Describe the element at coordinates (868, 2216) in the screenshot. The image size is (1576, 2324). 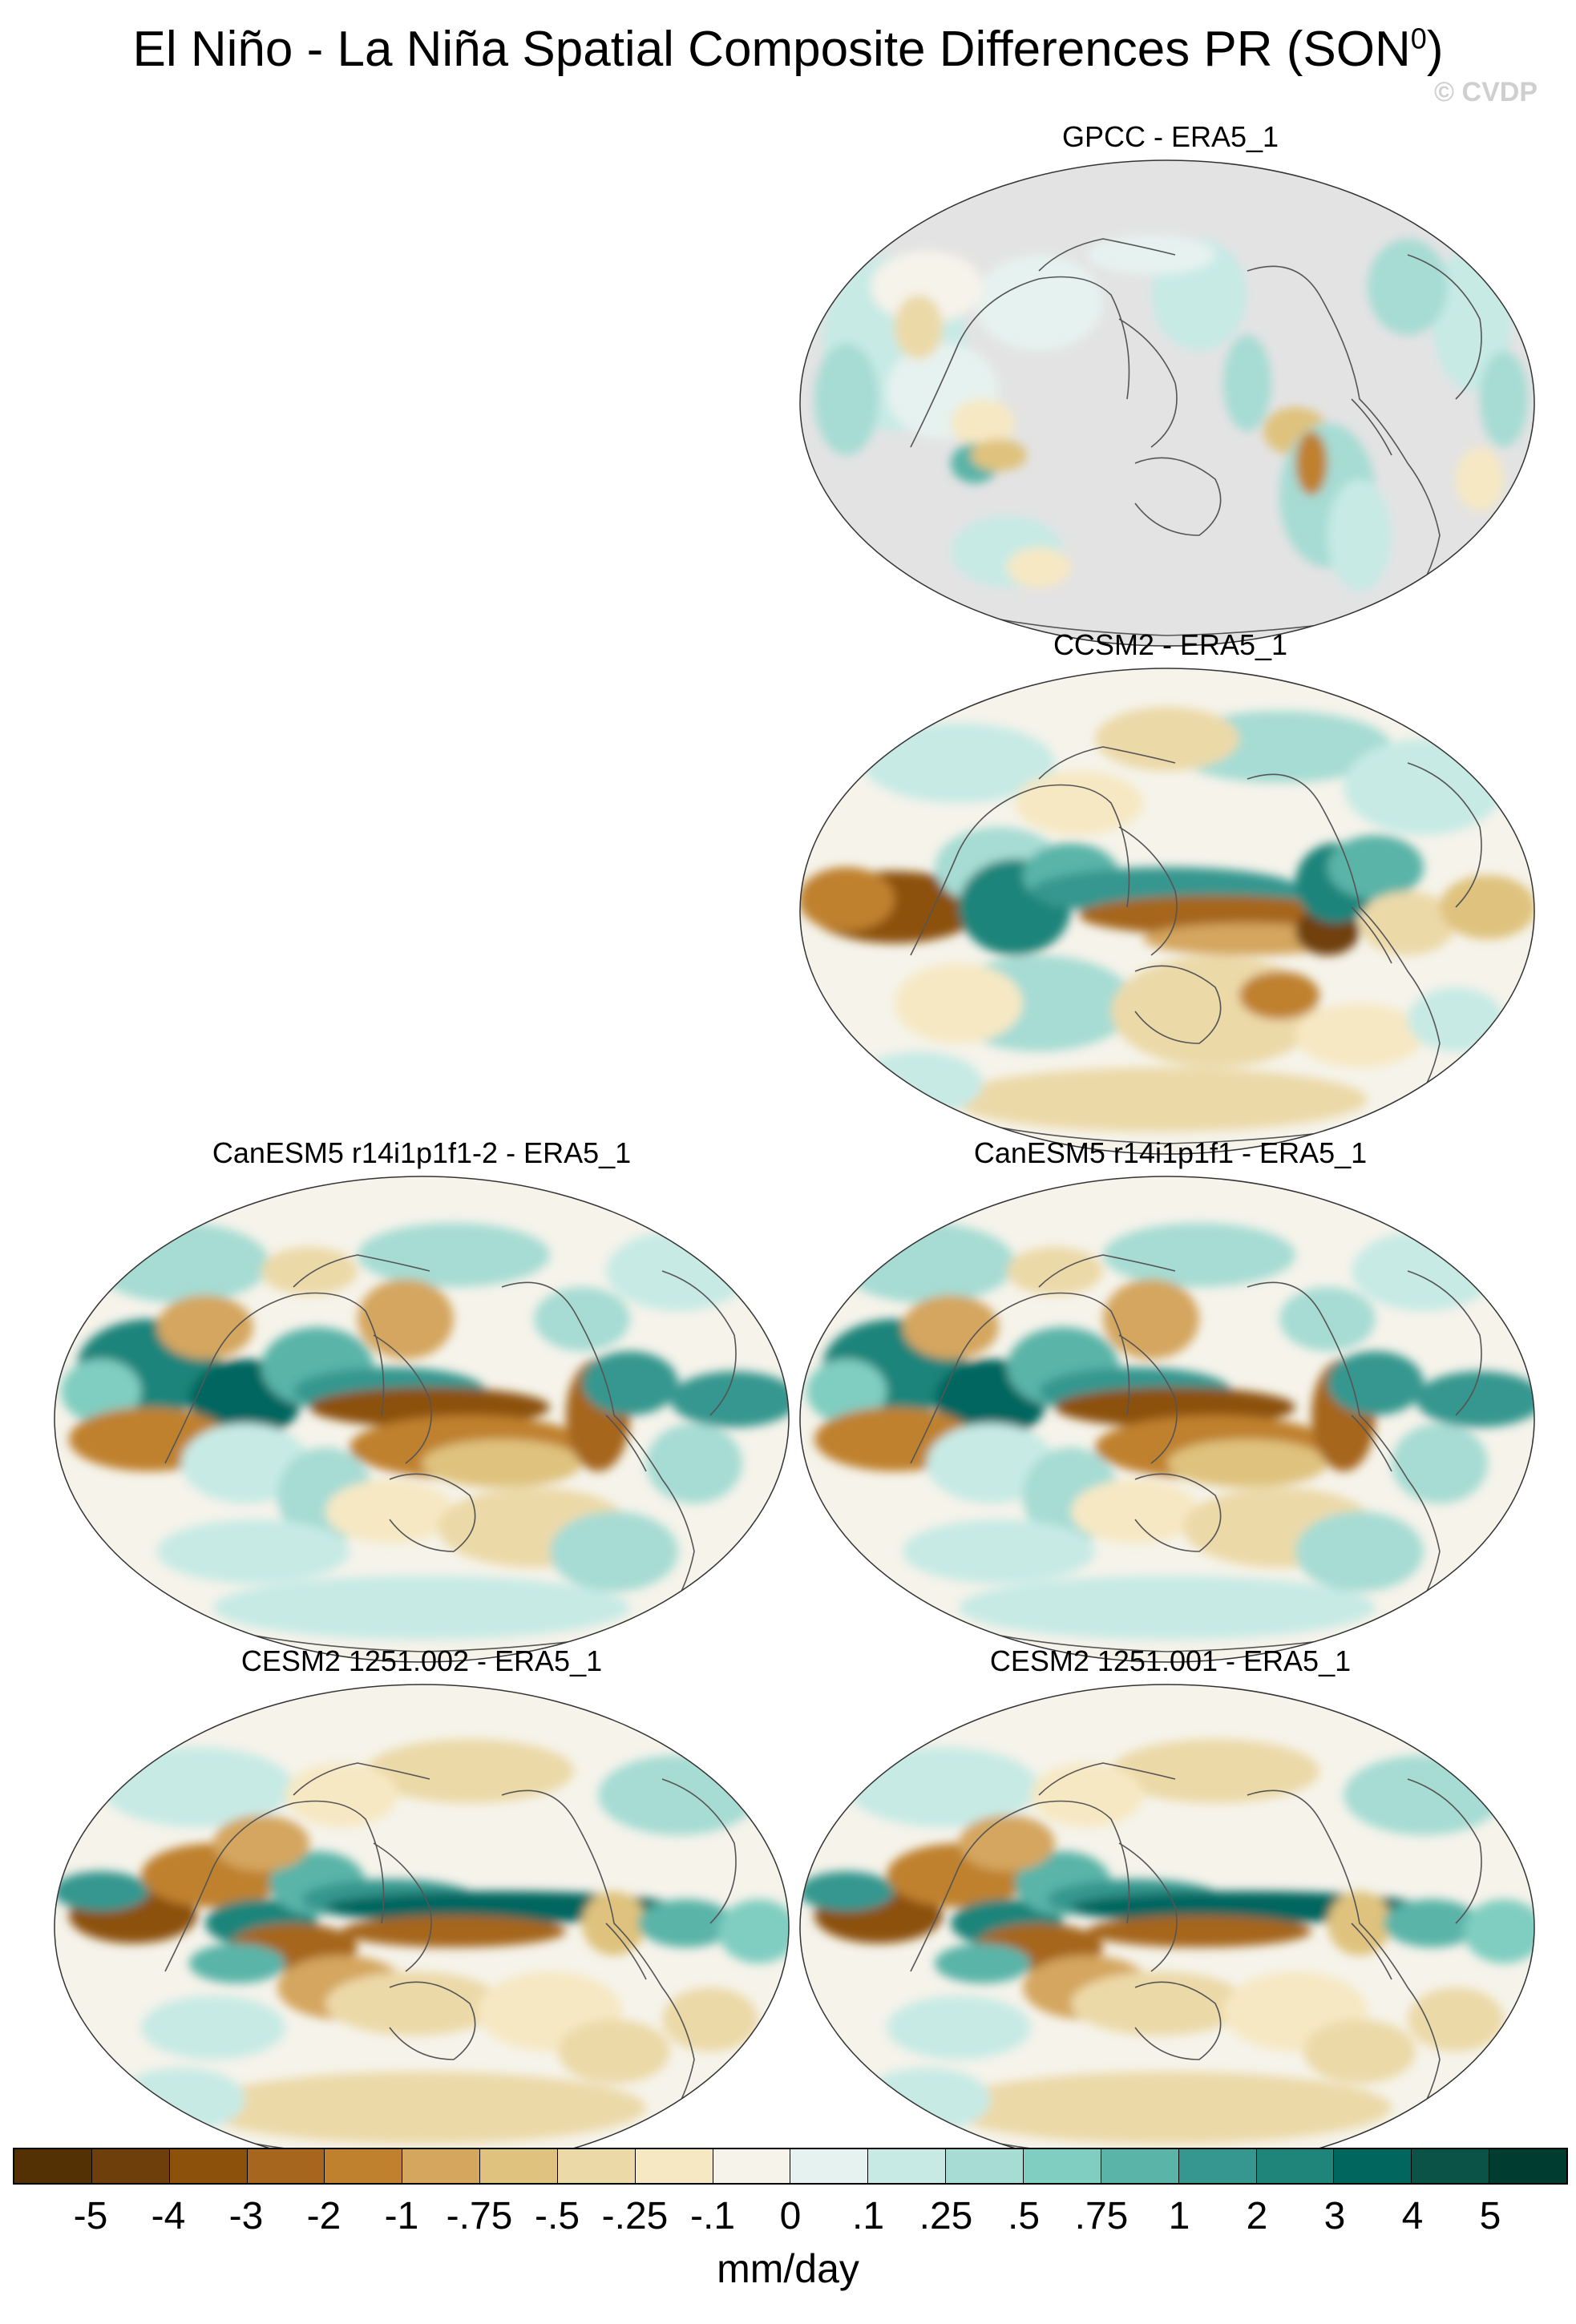
I see `colorbar-tick-label: .1` at that location.